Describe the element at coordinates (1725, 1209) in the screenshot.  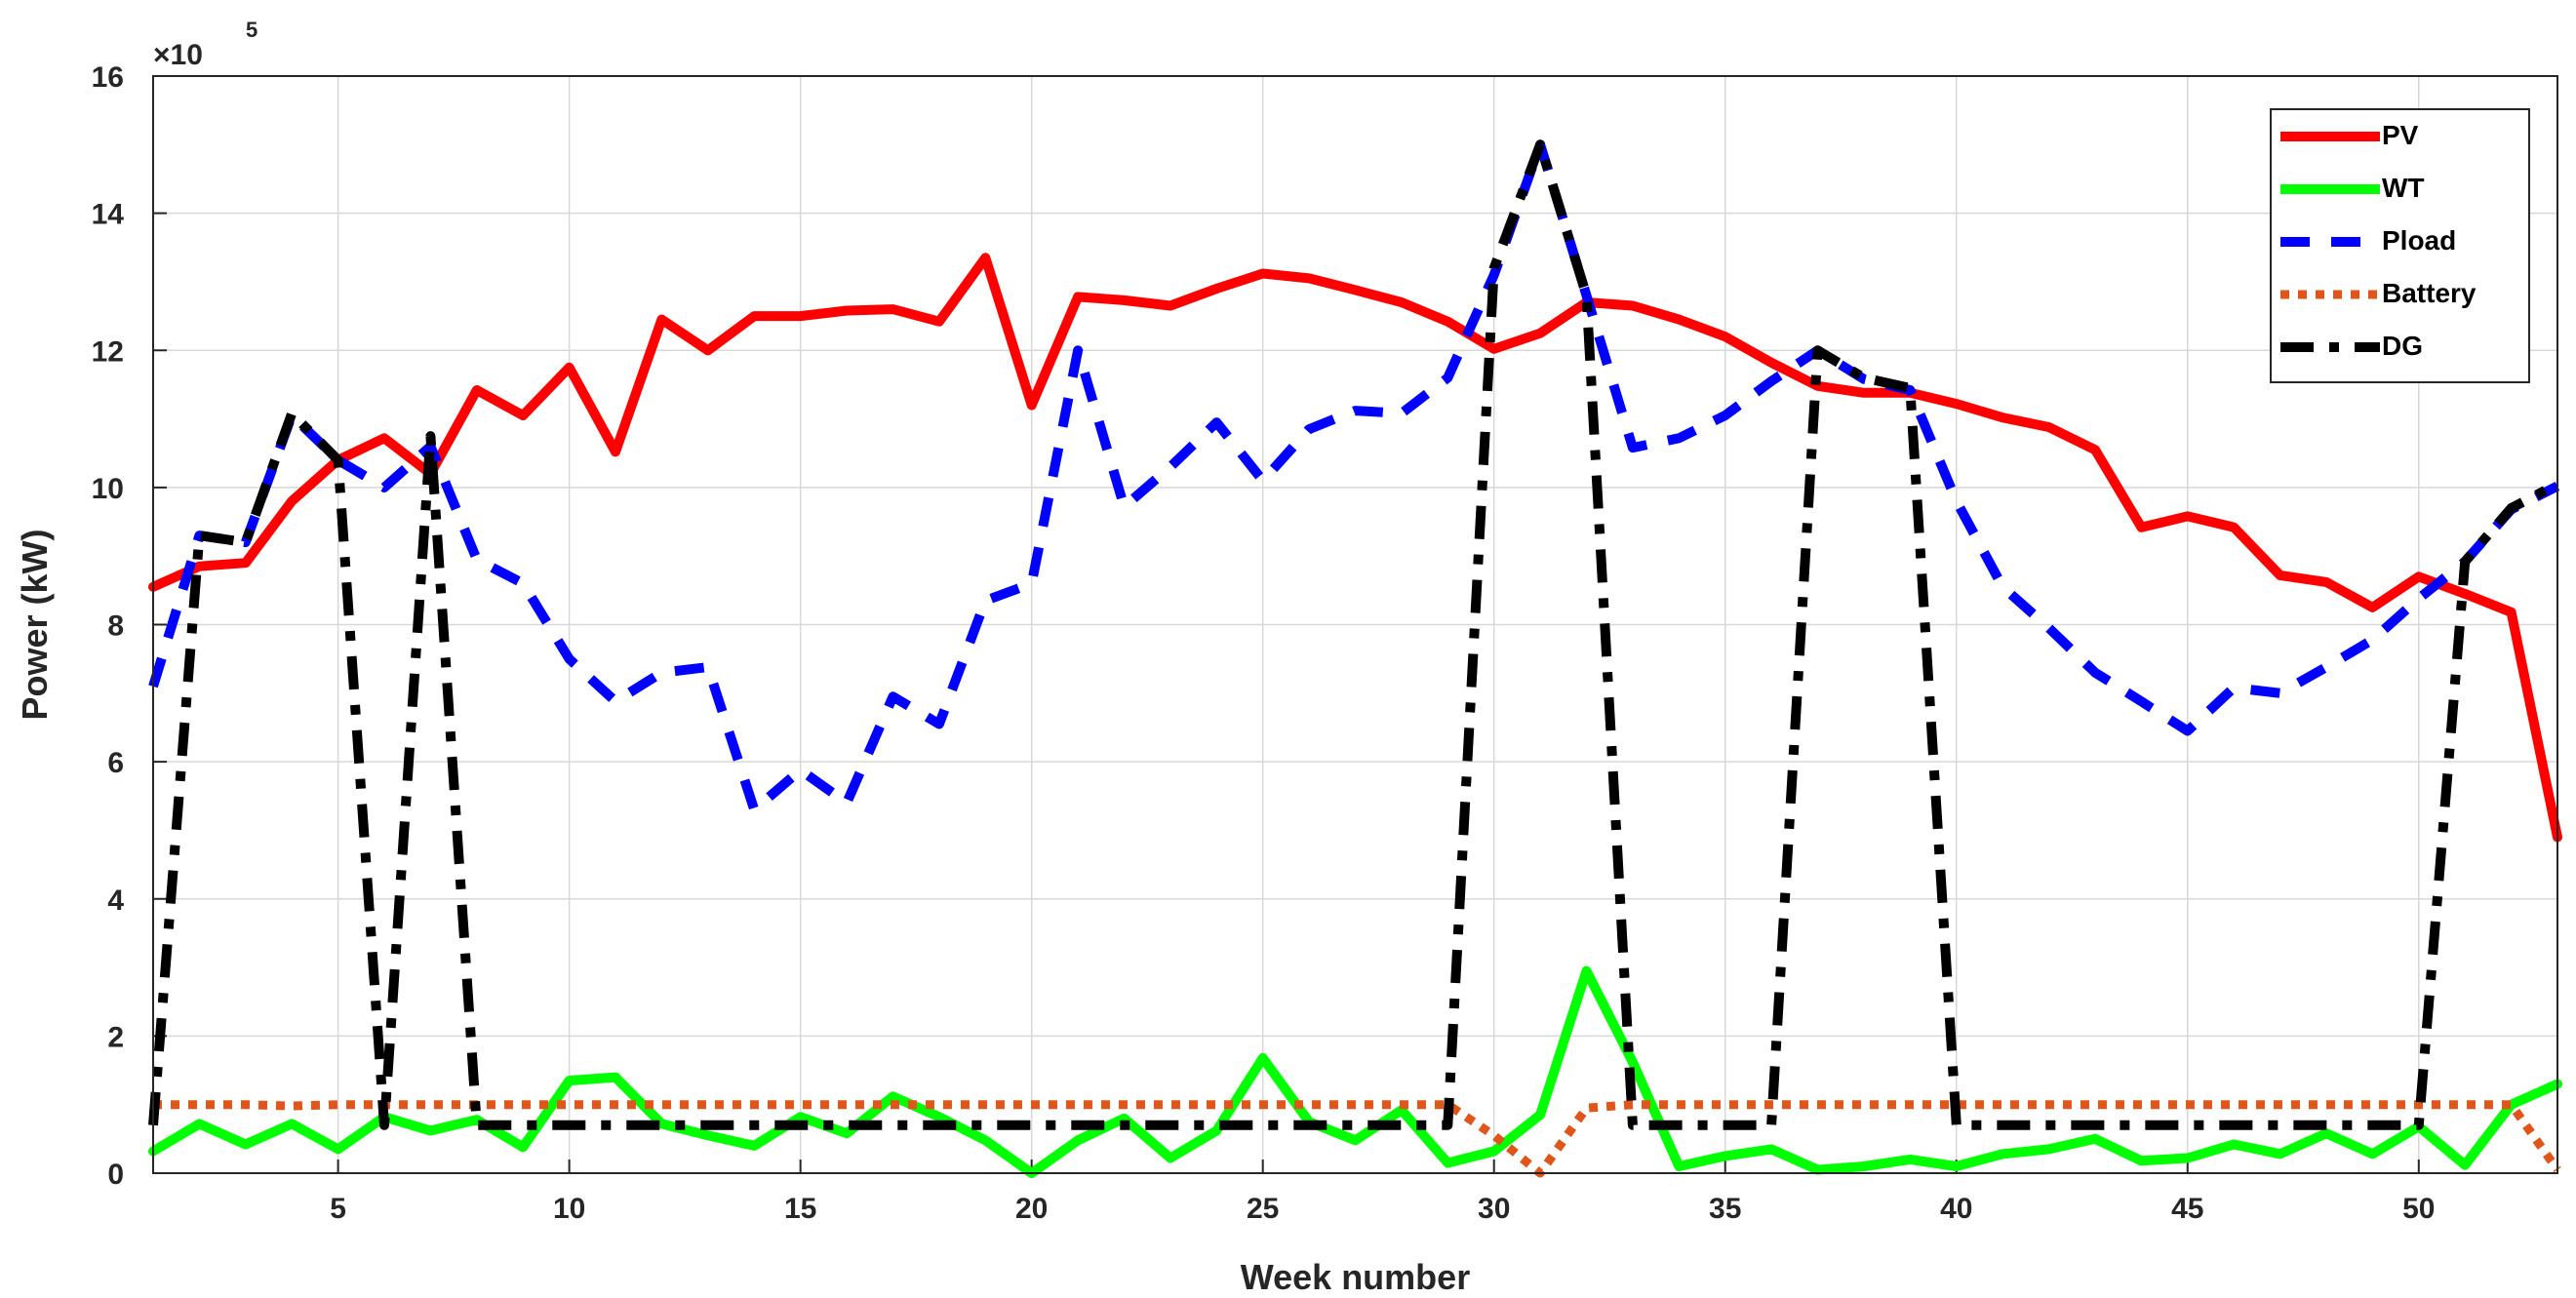
I see `x-tick-label: 35` at that location.